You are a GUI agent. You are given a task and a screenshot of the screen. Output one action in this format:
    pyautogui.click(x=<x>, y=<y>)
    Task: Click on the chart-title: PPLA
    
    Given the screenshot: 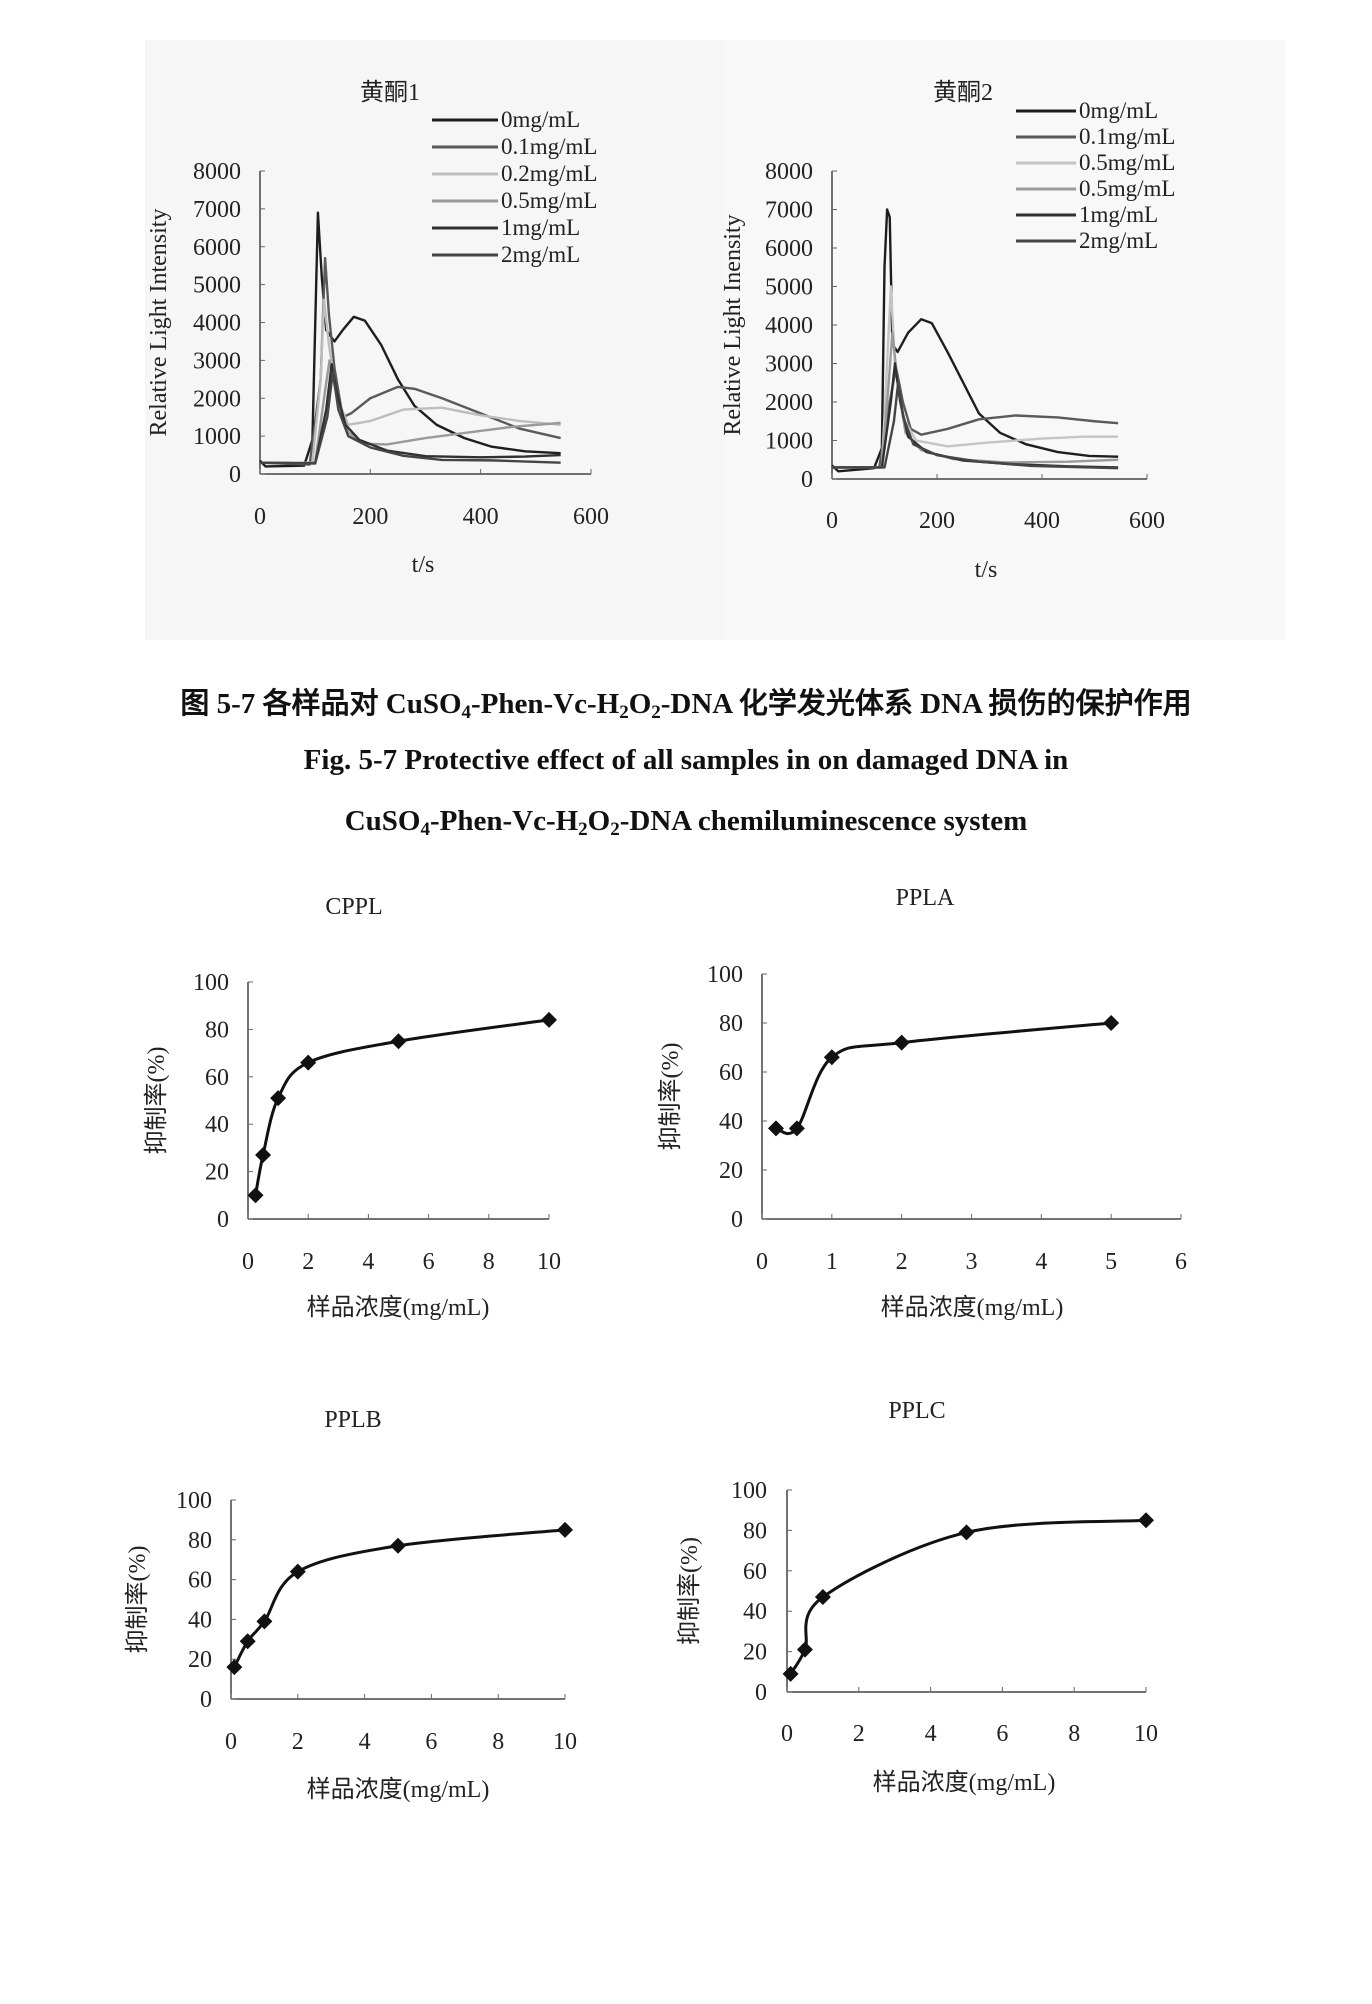 What is the action you would take?
    pyautogui.click(x=925, y=898)
    